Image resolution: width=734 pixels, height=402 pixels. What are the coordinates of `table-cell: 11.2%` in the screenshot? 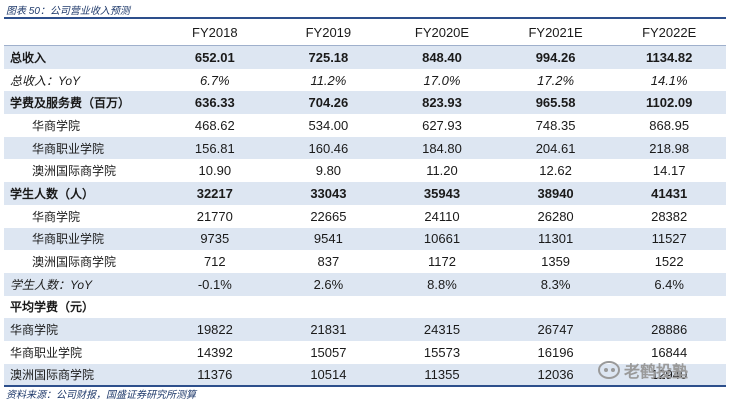 It's located at (328, 80).